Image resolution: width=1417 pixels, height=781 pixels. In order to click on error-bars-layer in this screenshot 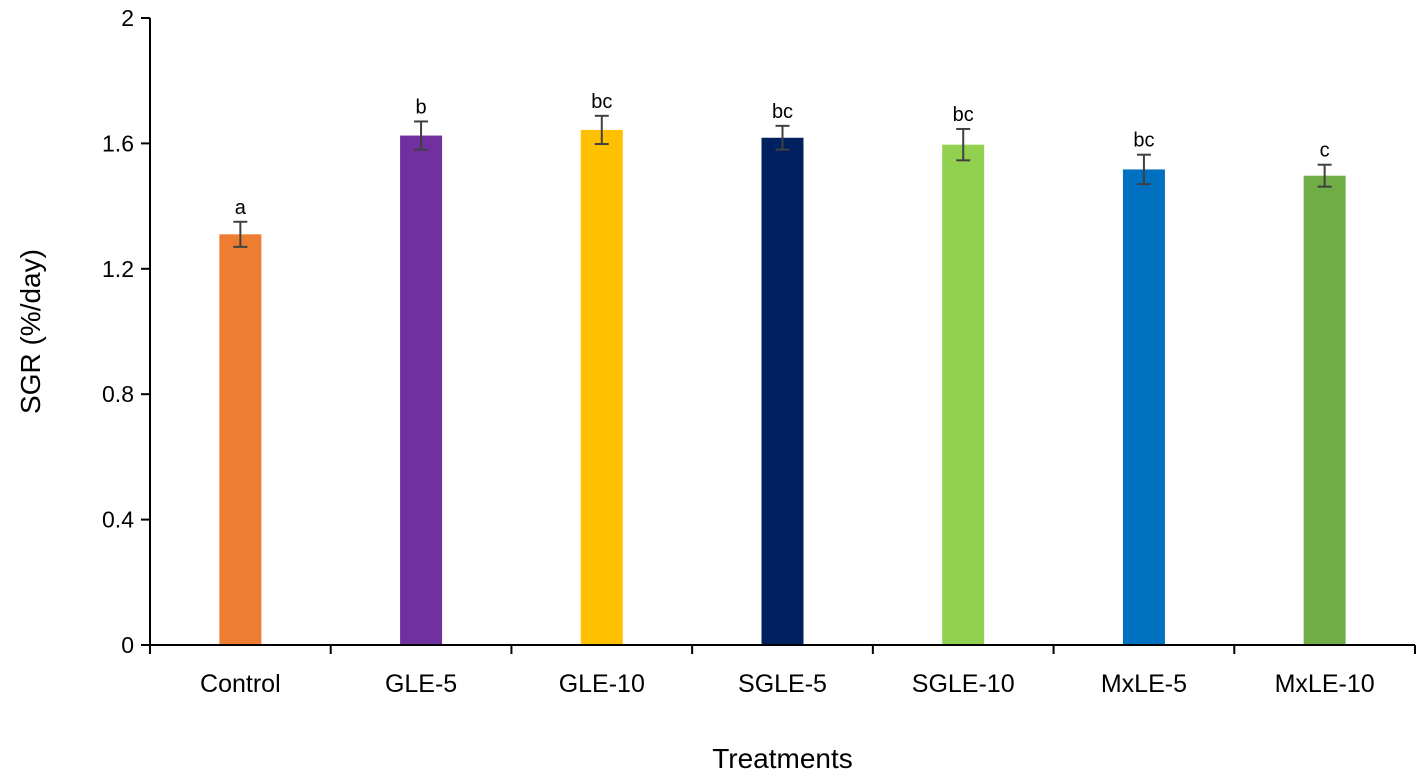, I will do `click(782, 181)`.